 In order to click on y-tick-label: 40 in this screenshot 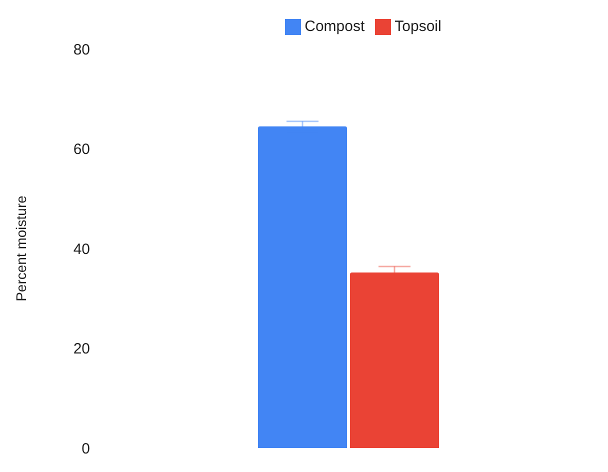, I will do `click(81, 249)`.